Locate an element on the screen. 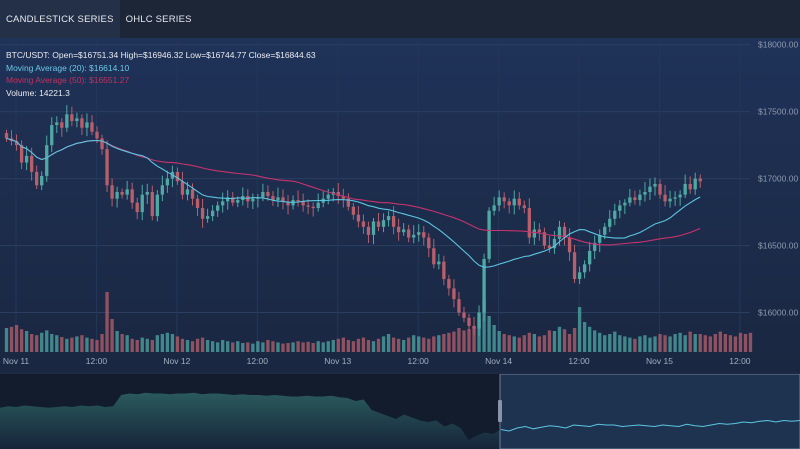 Image resolution: width=800 pixels, height=449 pixels. overview-selection is located at coordinates (649, 411).